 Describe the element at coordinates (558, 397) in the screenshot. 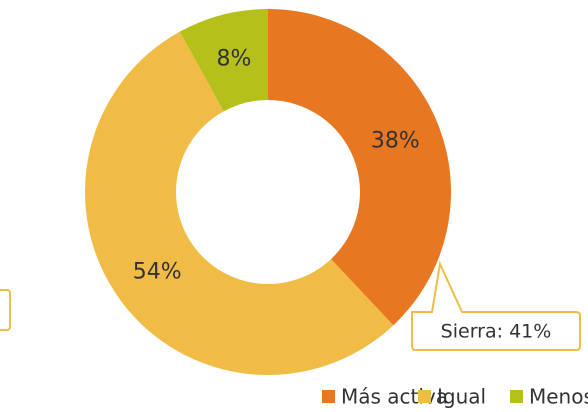

I see `legend-label: Menos activa` at that location.